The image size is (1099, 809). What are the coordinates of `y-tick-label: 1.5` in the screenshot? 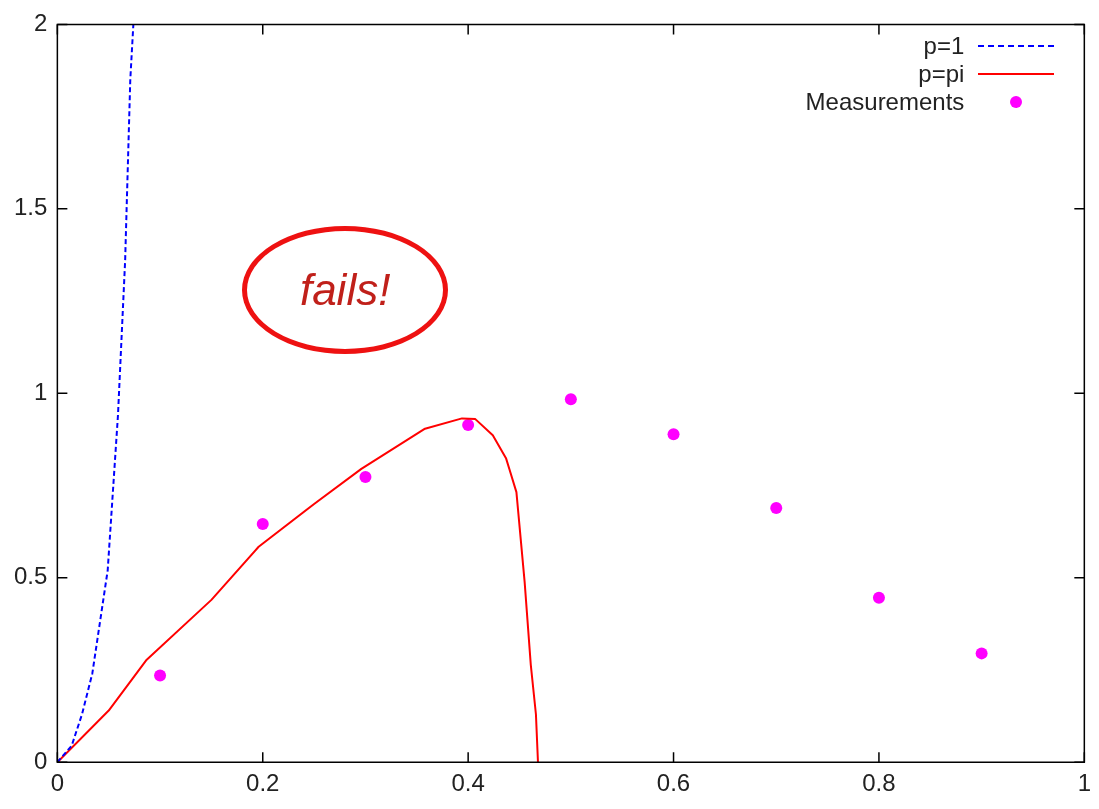 It's located at (30, 207).